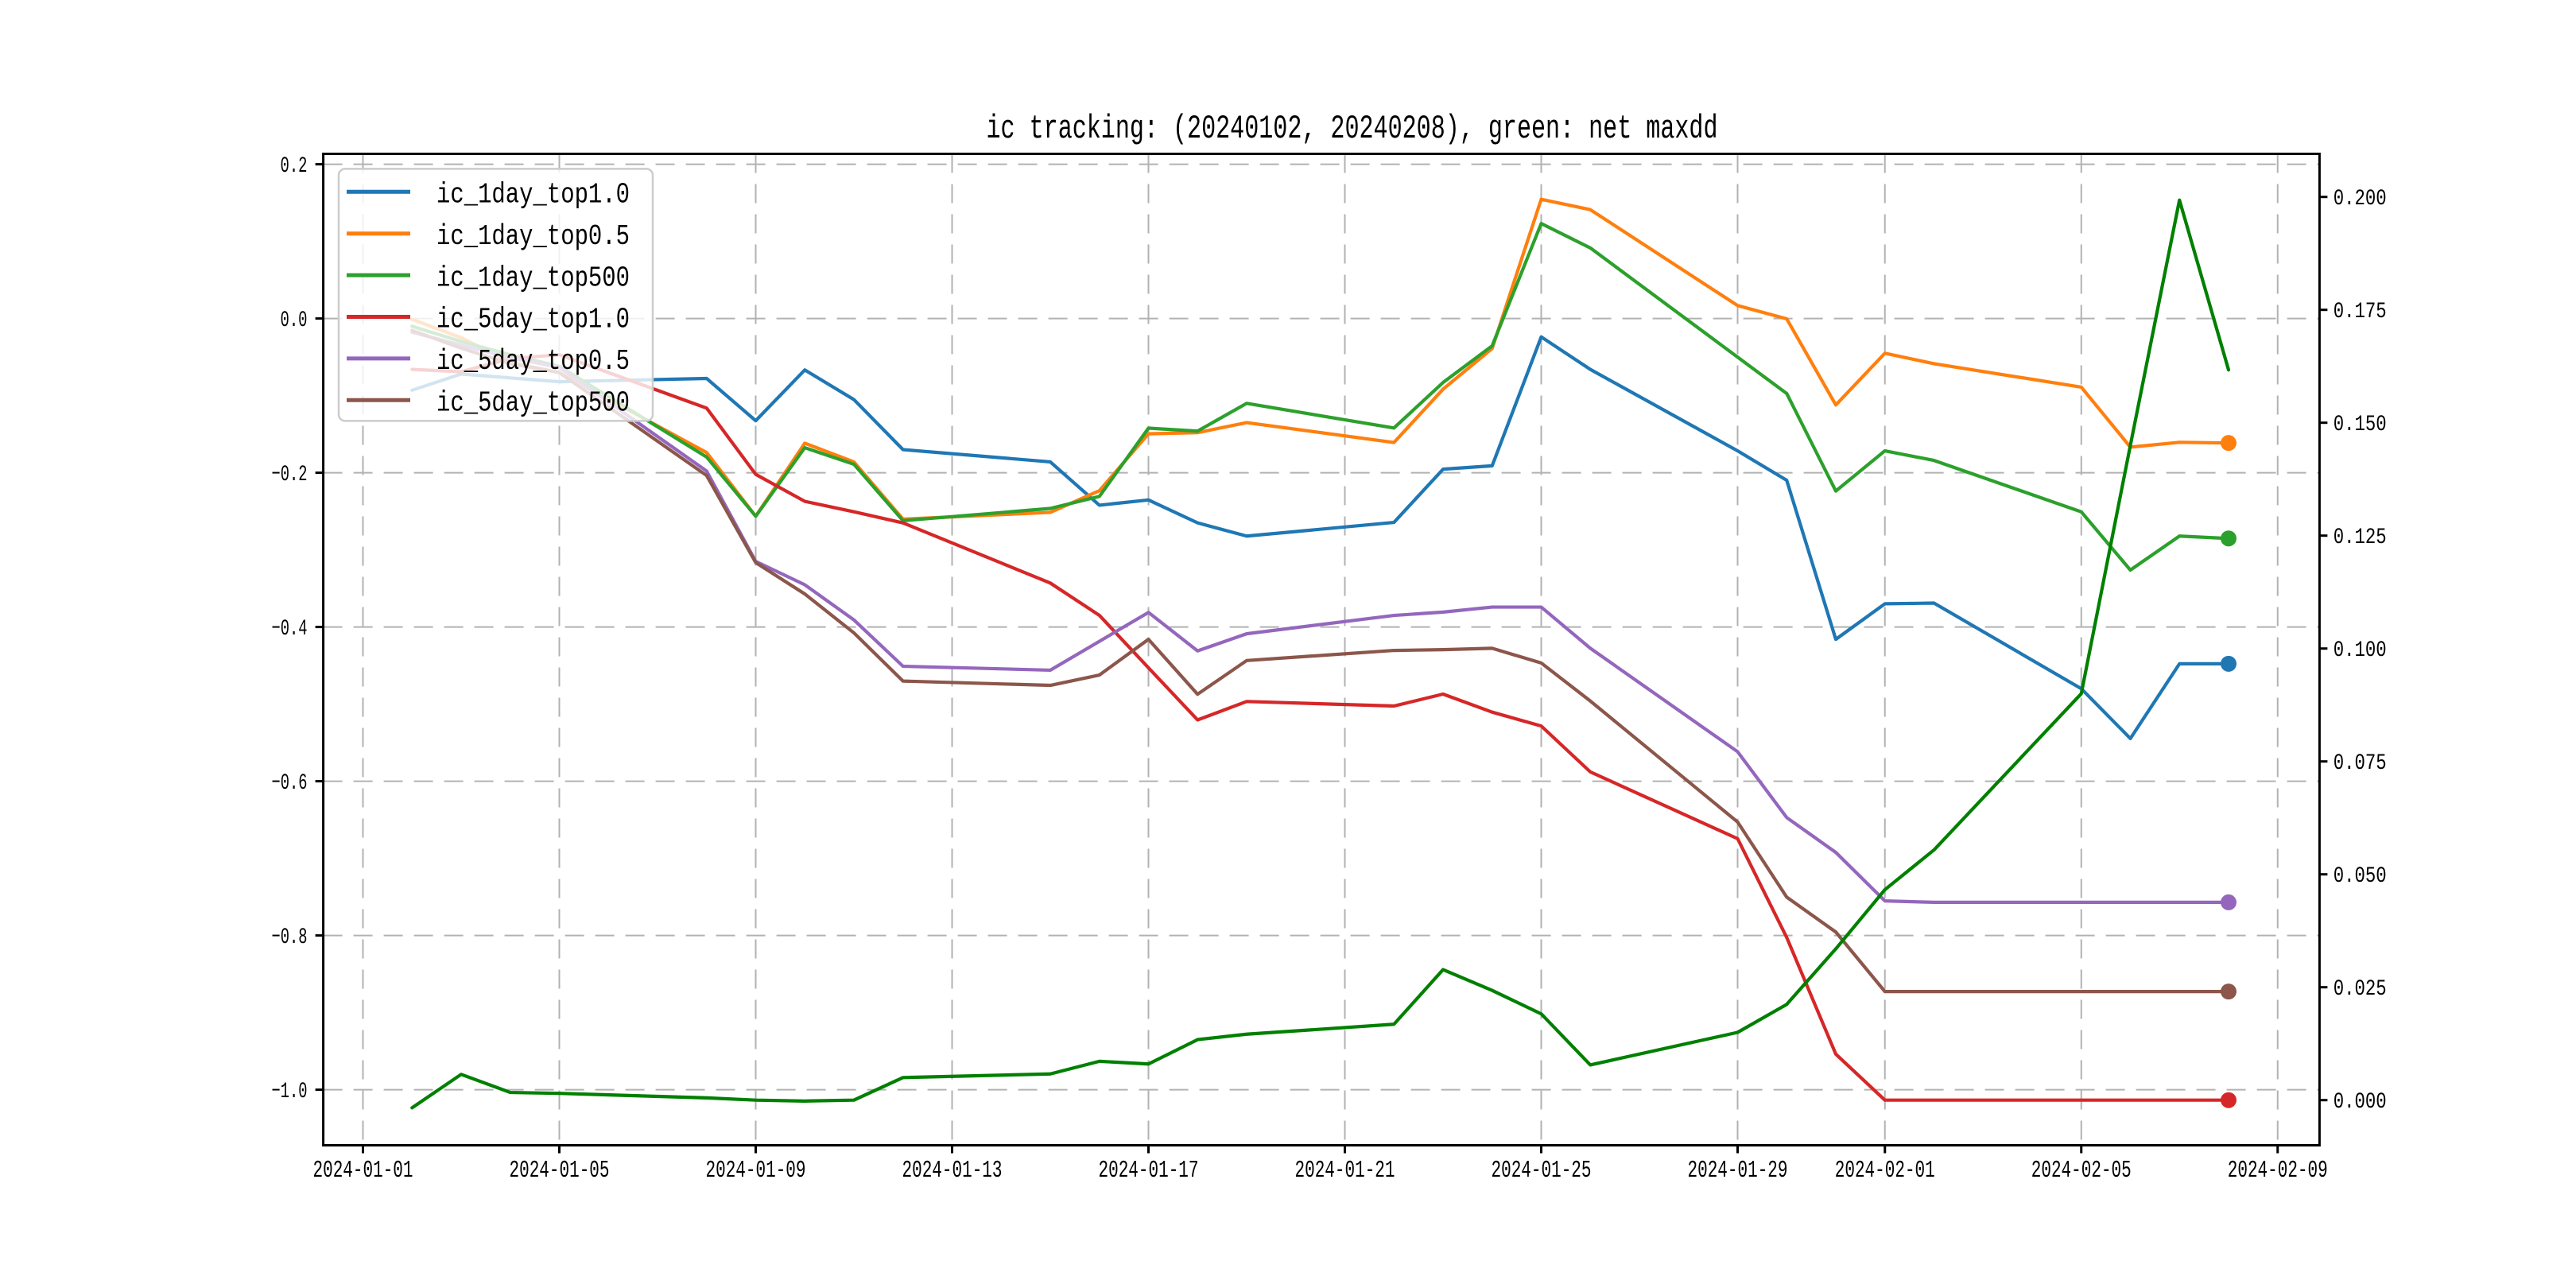 The image size is (2576, 1288). What do you see at coordinates (290, 784) in the screenshot?
I see `svg-text: −0.6` at bounding box center [290, 784].